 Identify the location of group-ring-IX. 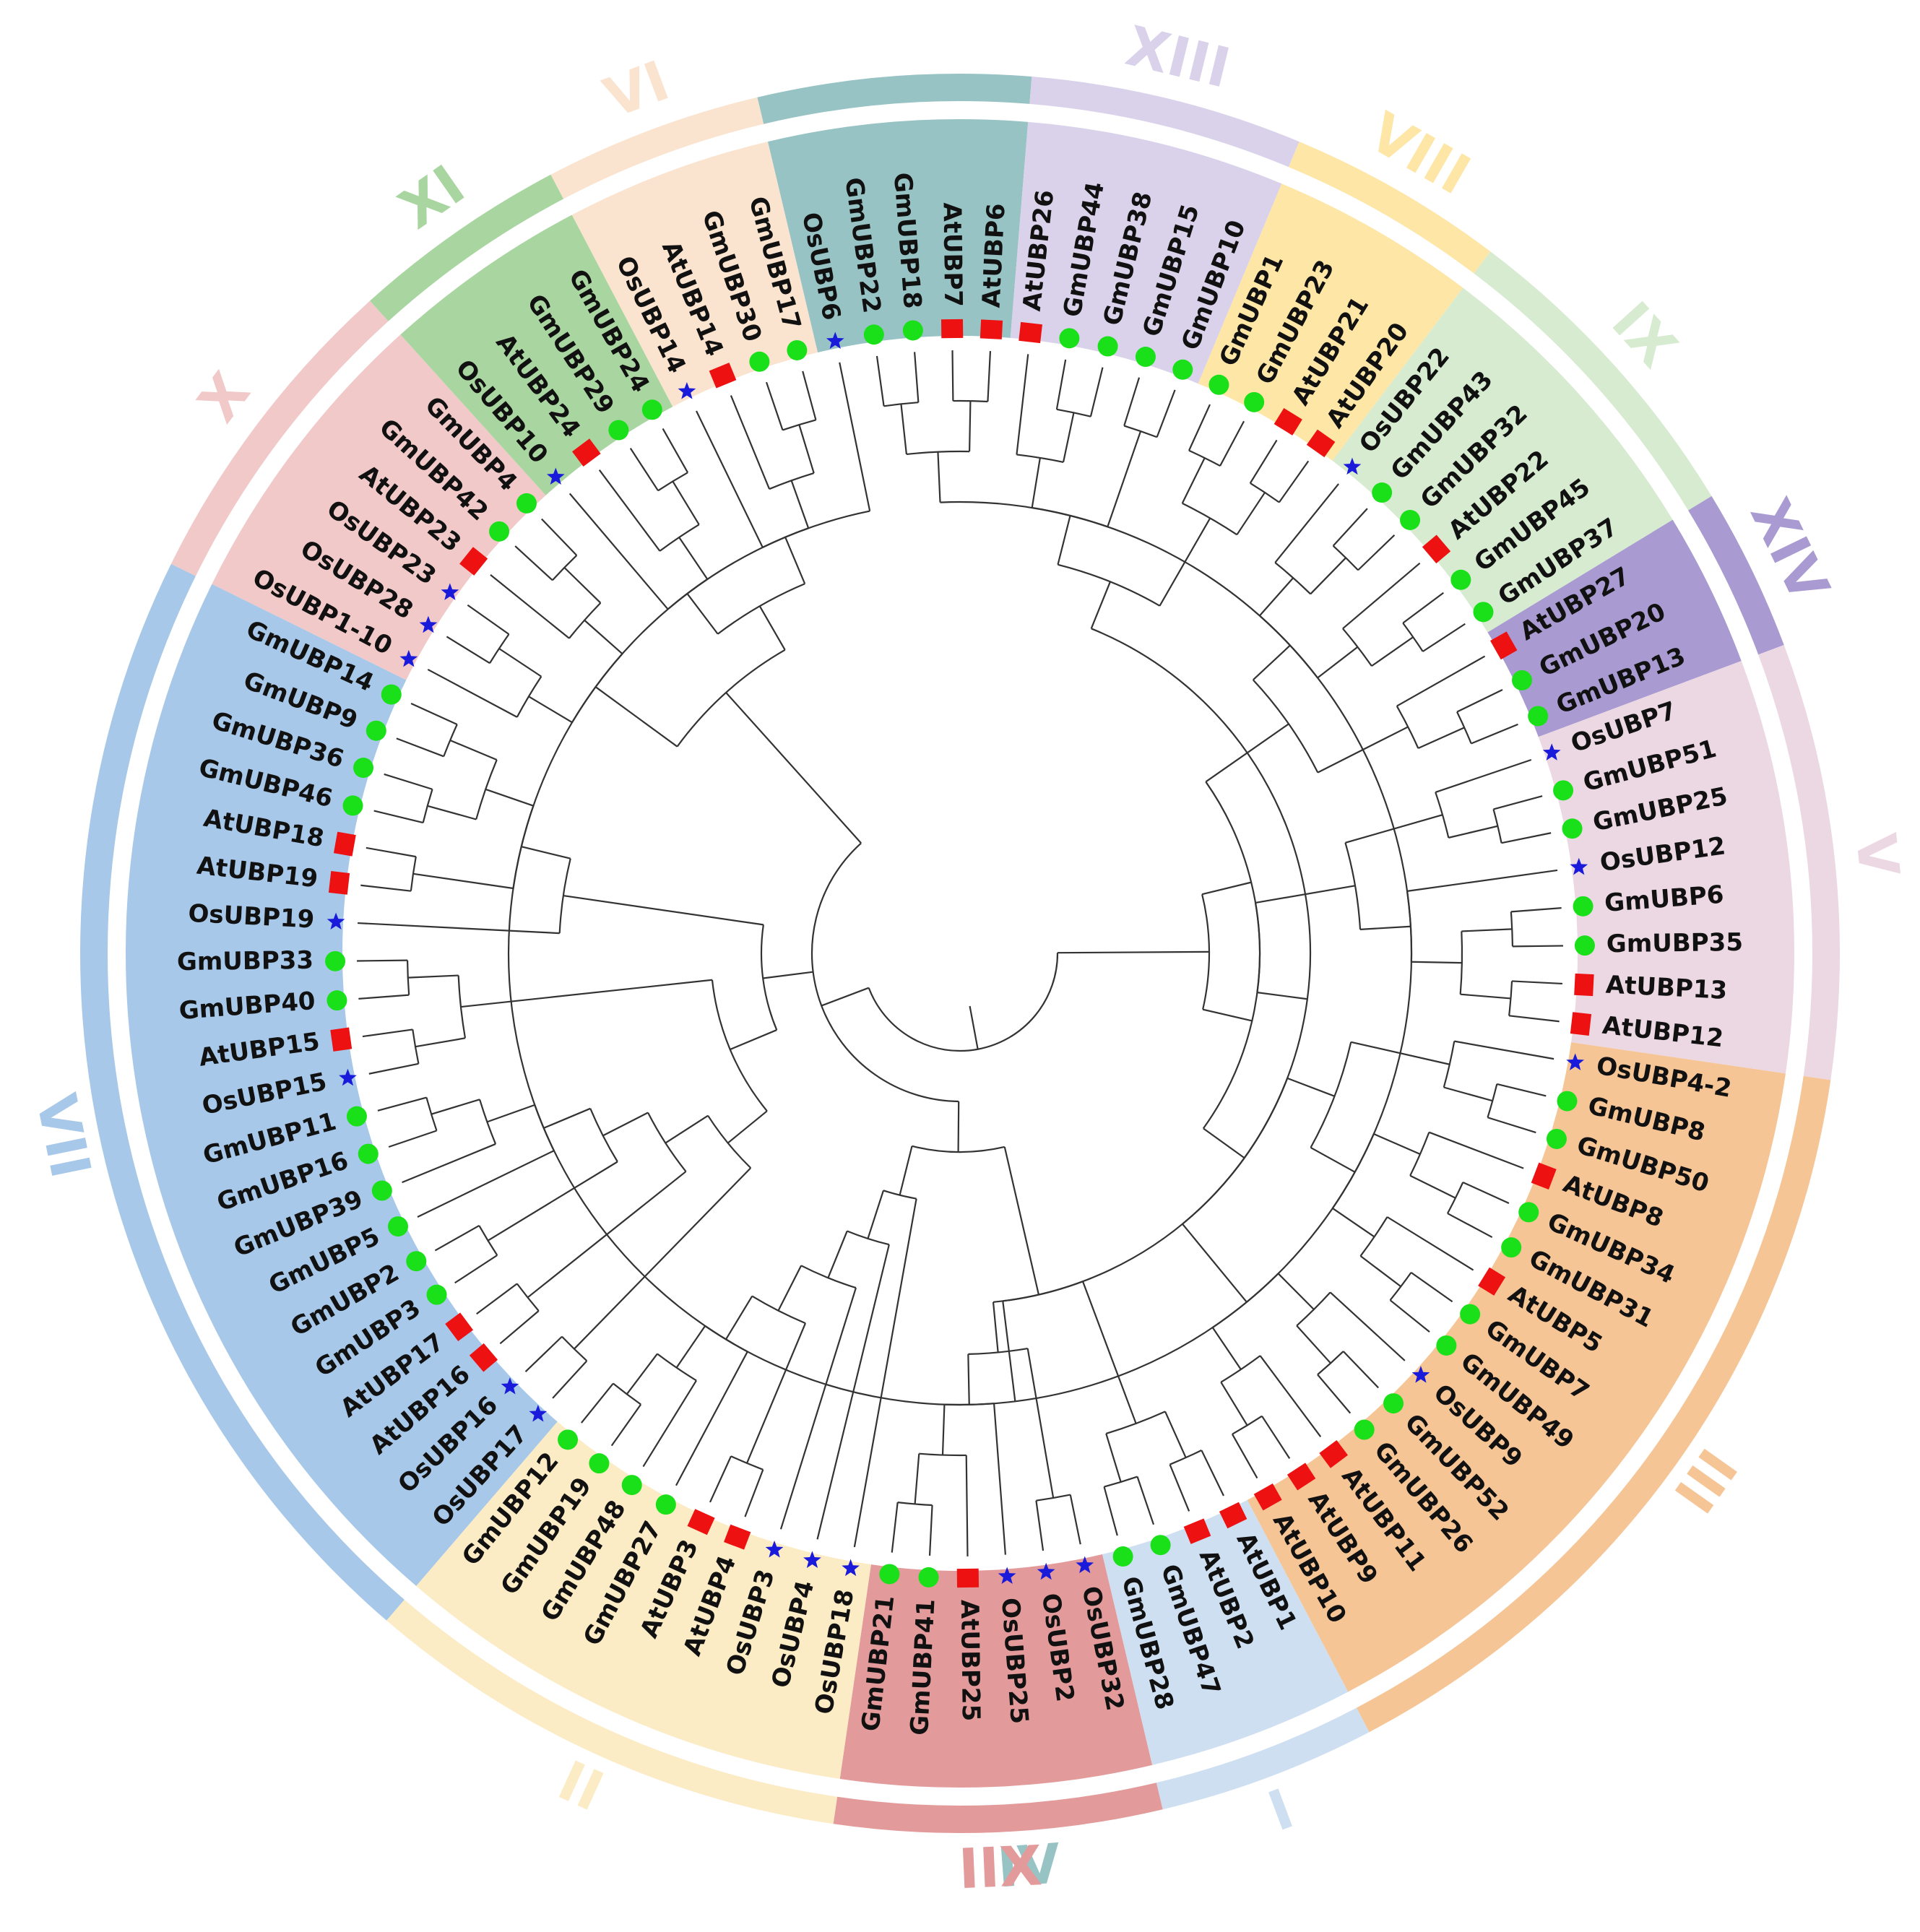
(1593, 381).